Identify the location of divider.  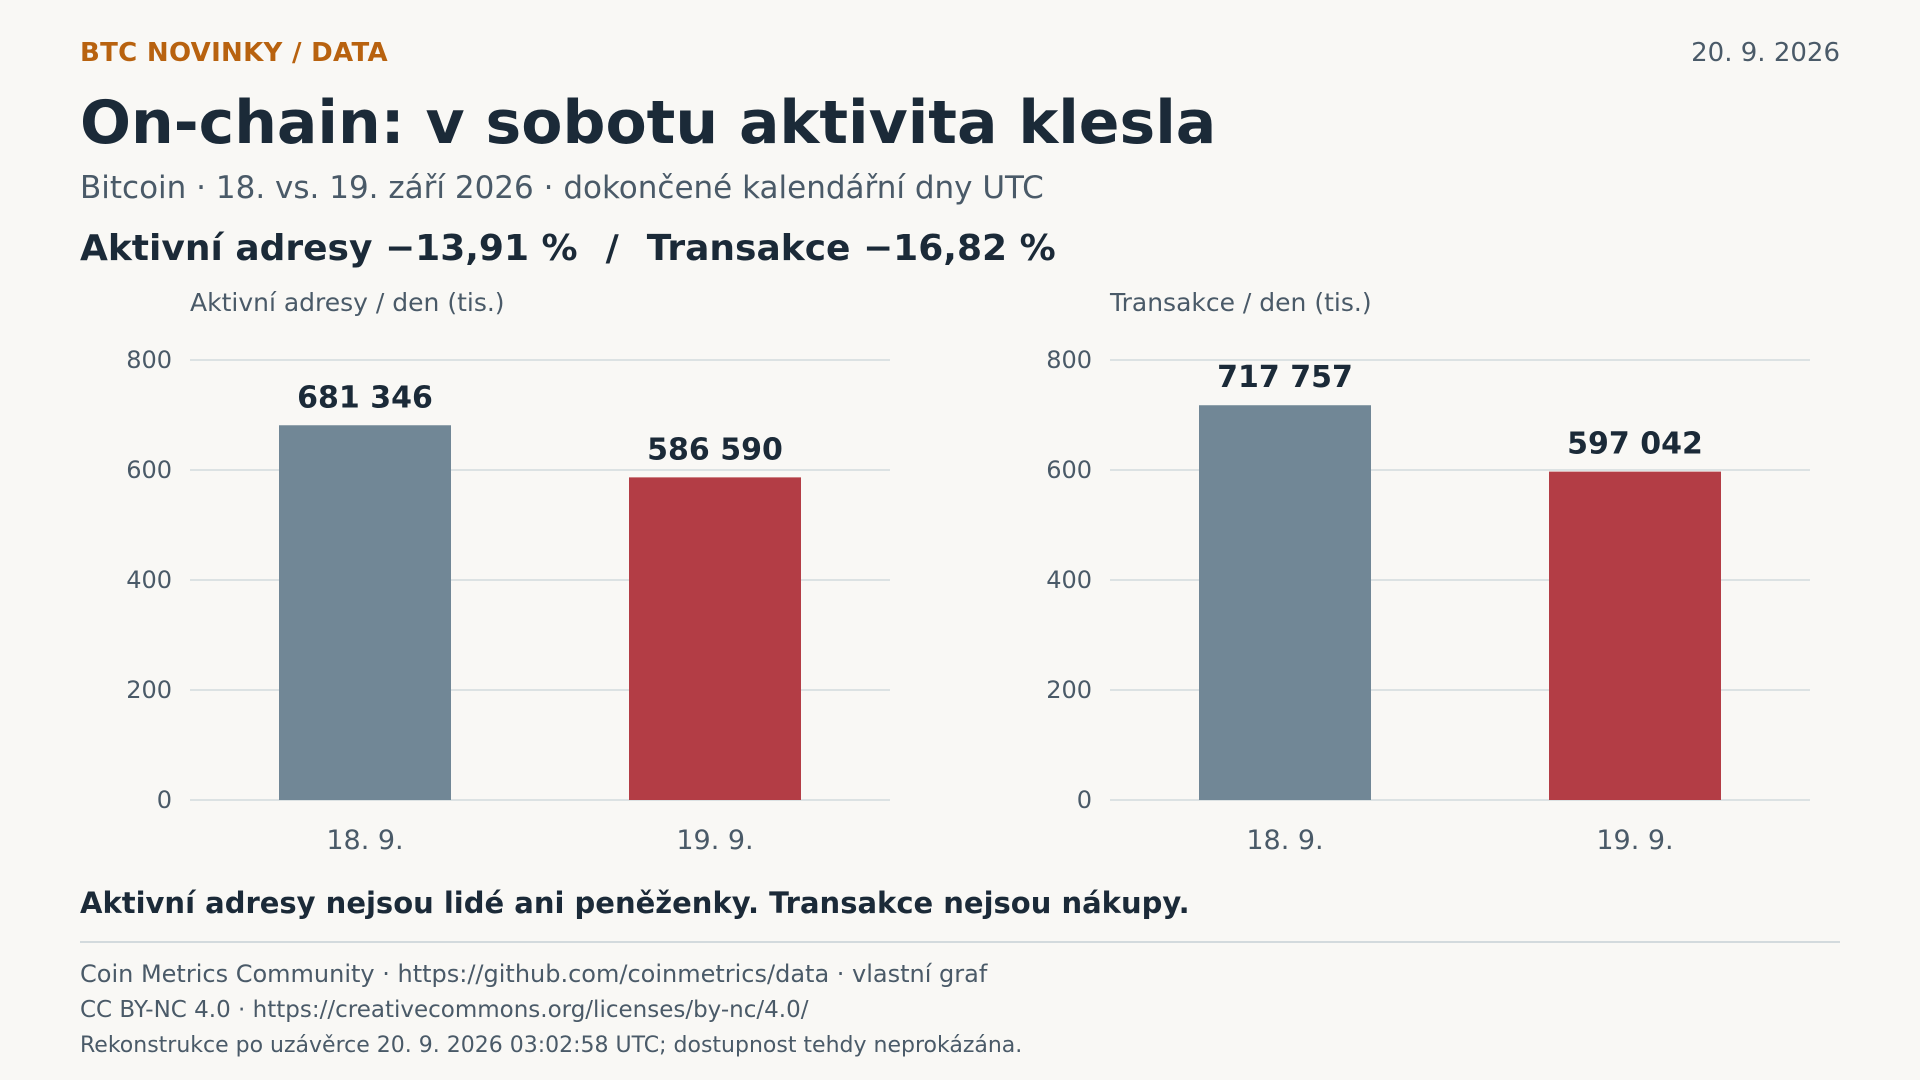
(960, 942).